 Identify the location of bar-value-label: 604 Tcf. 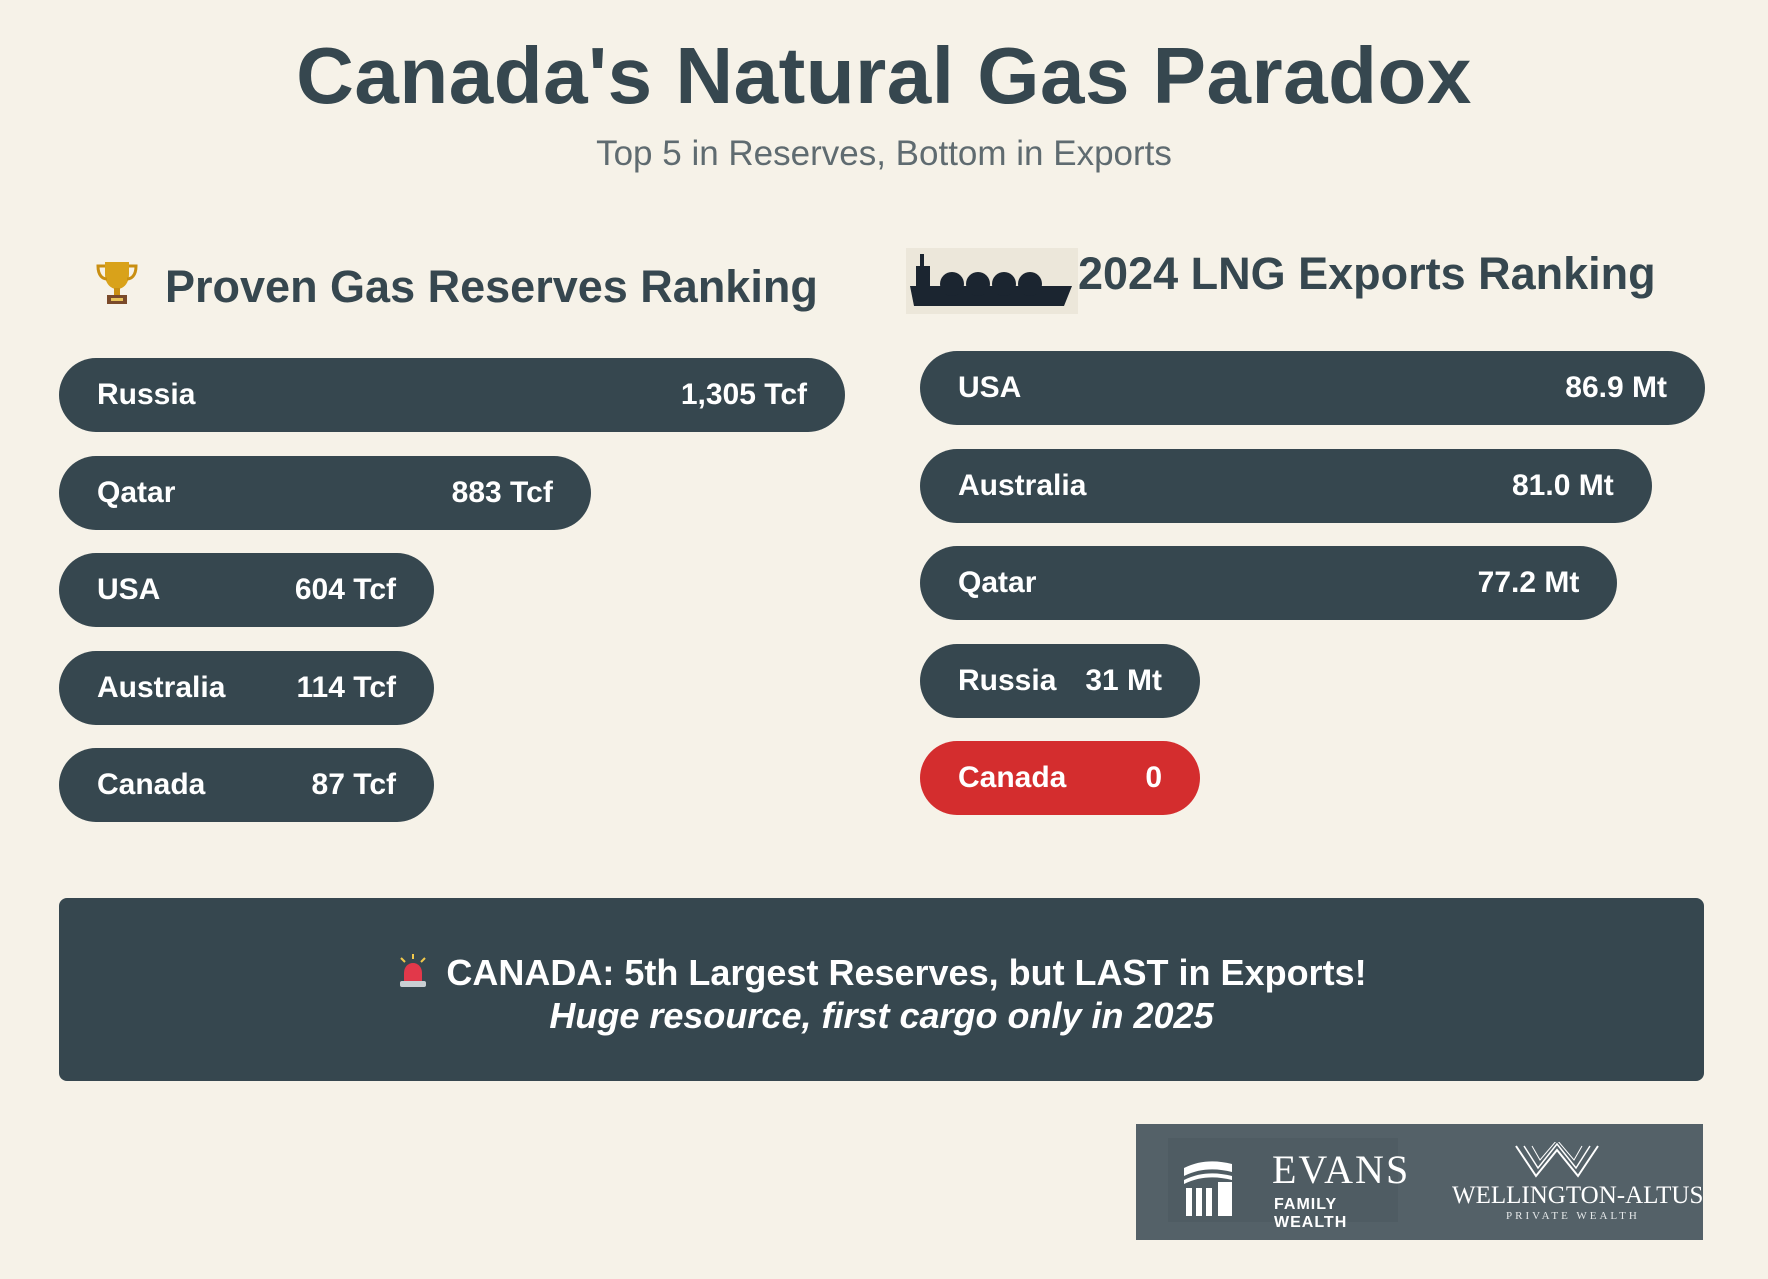
(345, 589).